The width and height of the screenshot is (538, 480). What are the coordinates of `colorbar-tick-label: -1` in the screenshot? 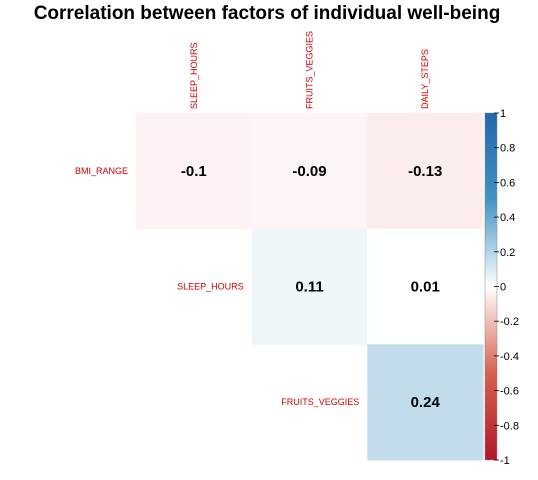 It's located at (505, 461).